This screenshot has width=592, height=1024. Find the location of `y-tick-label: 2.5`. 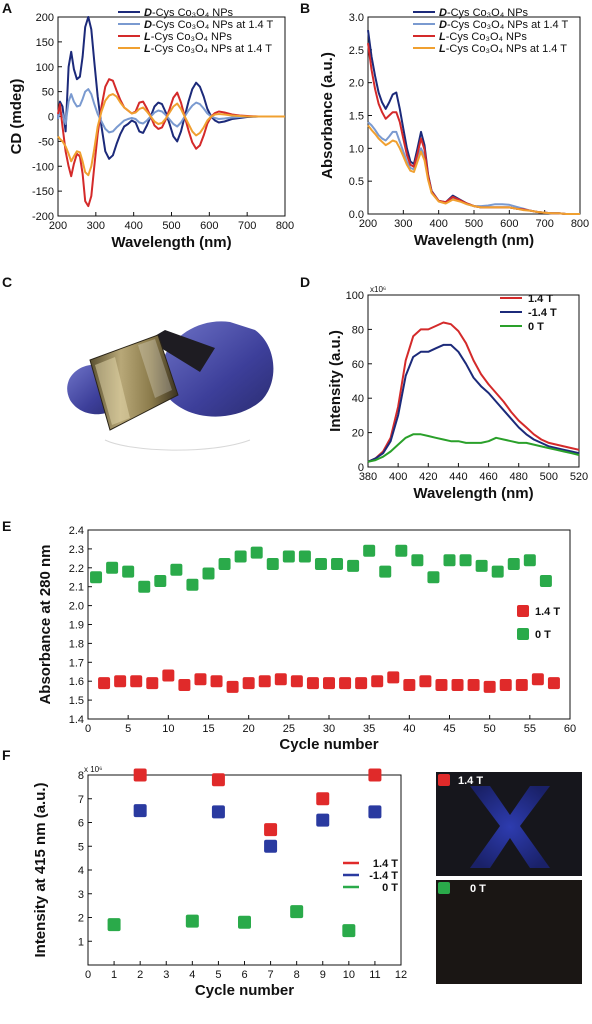

y-tick-label: 2.5 is located at coordinates (356, 51).